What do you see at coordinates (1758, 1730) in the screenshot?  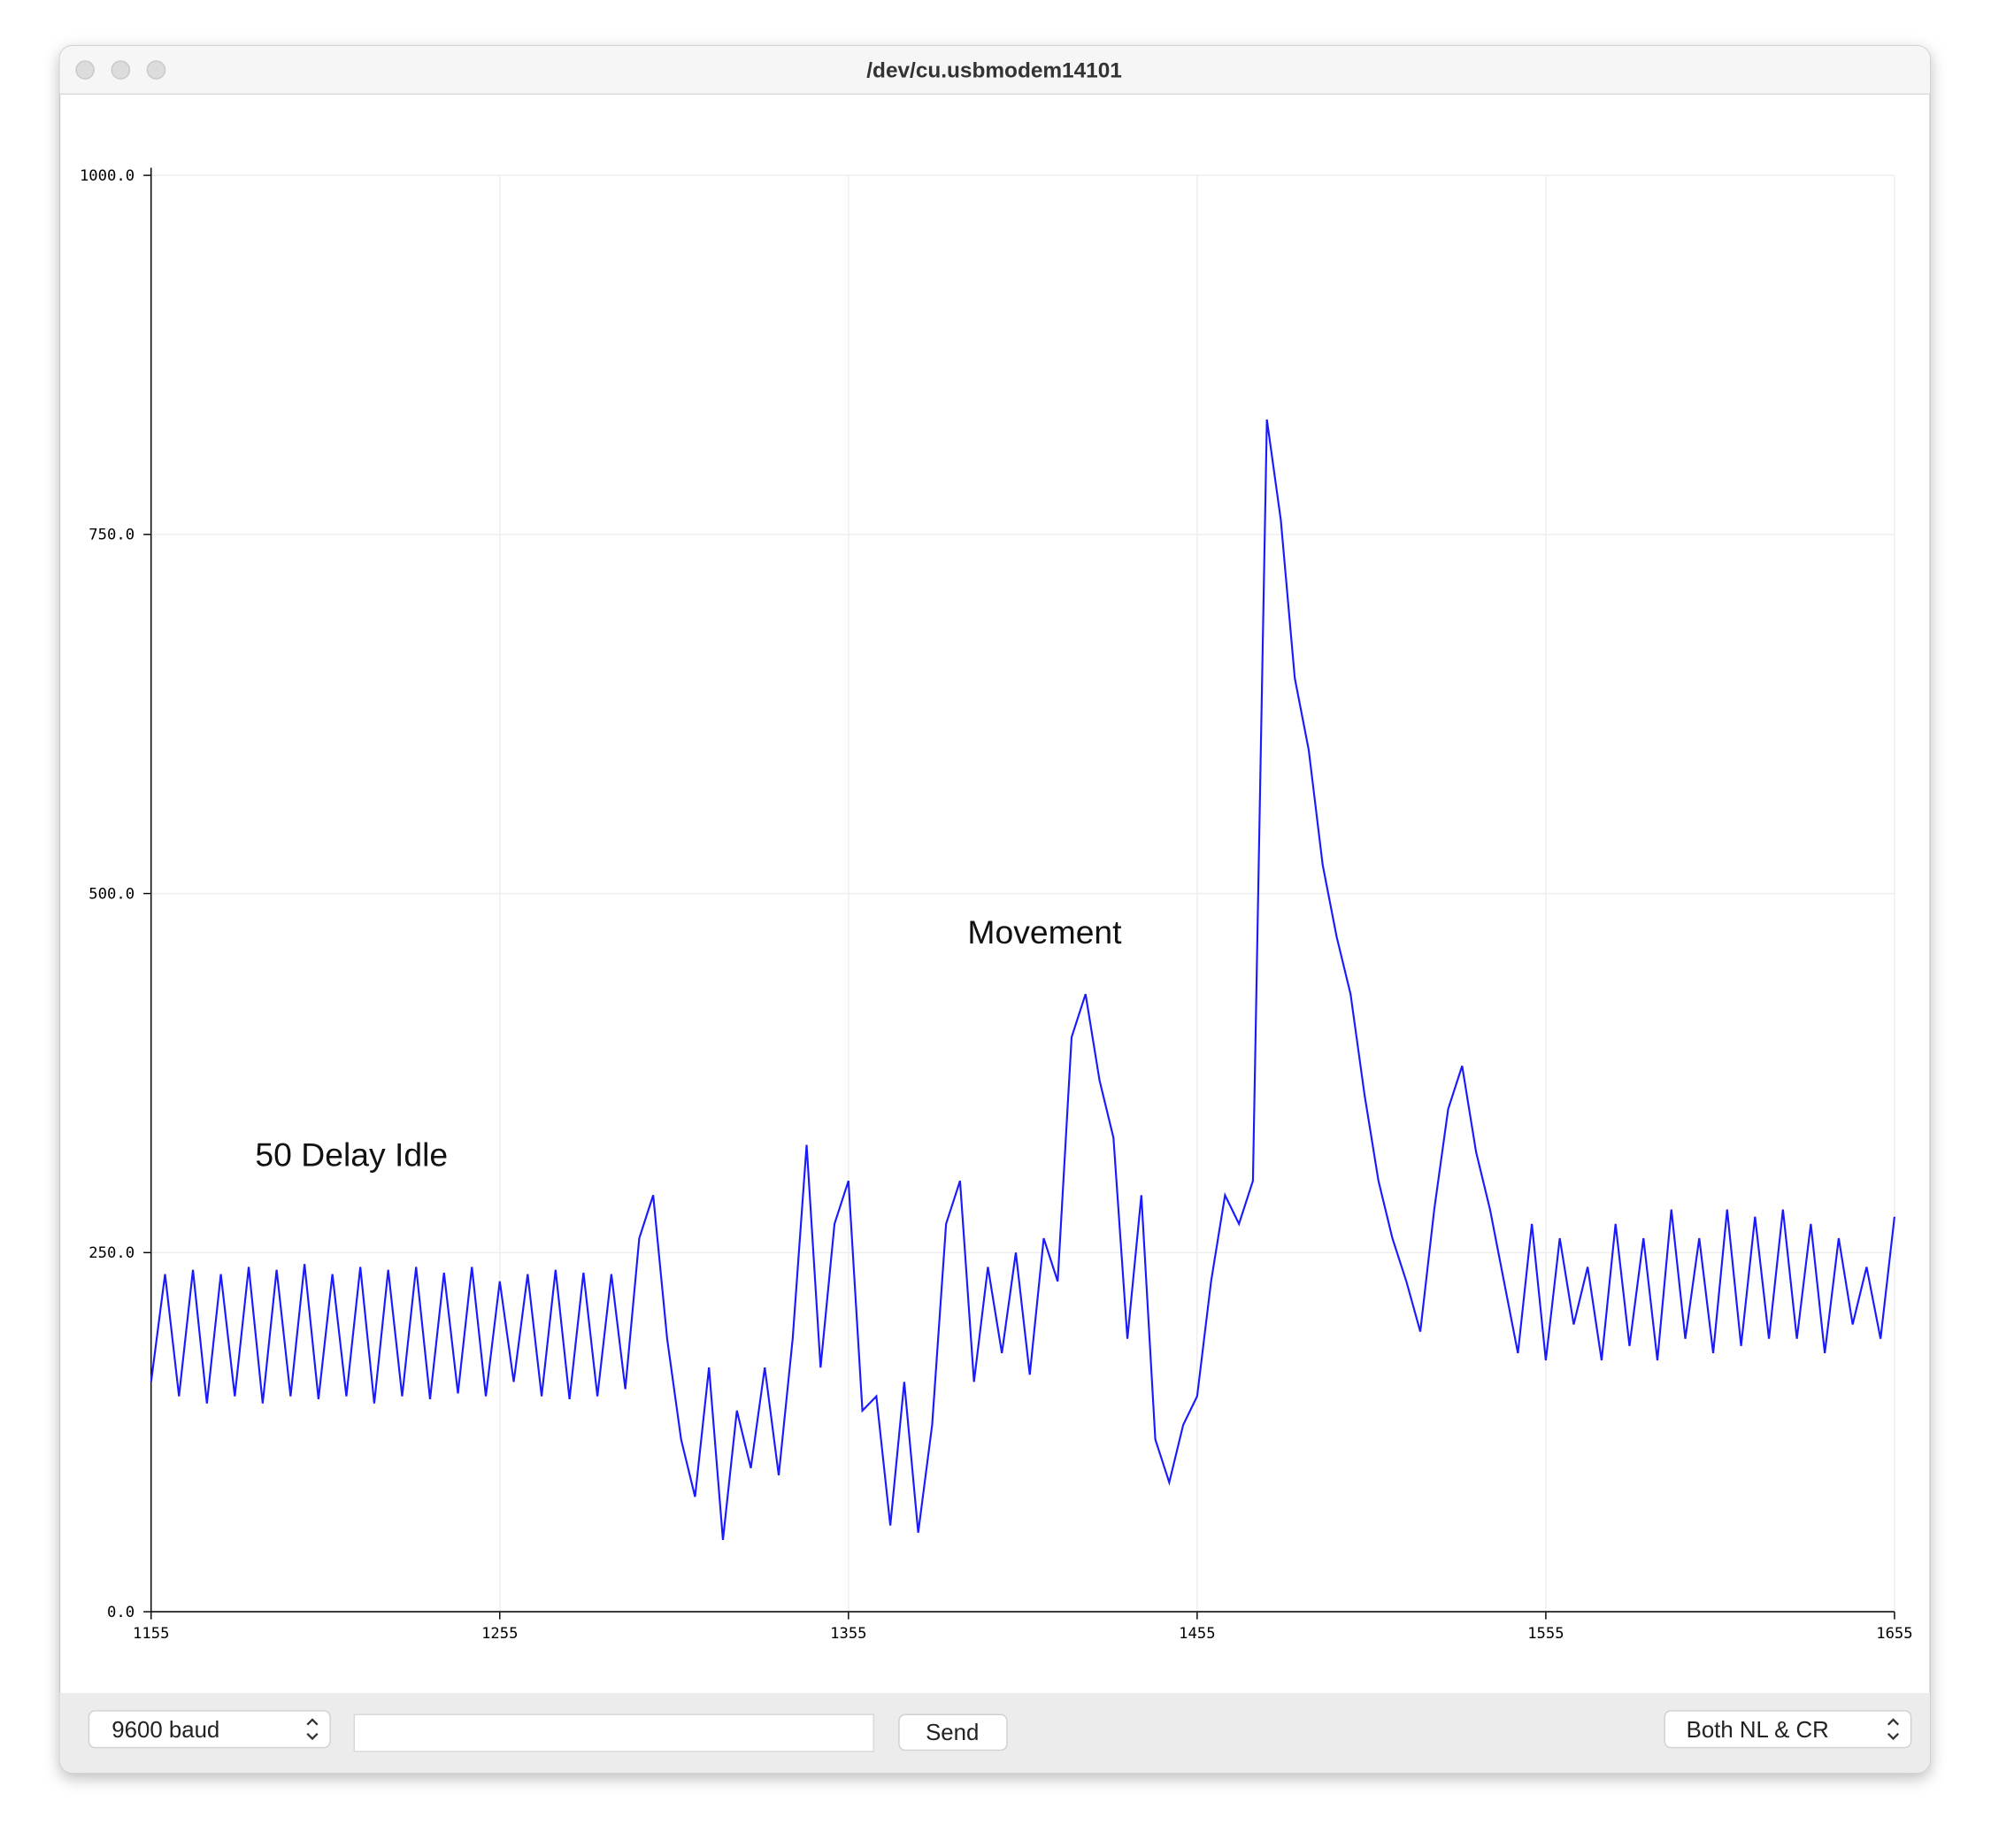 I see `line-ending-label: Both NL & CR` at bounding box center [1758, 1730].